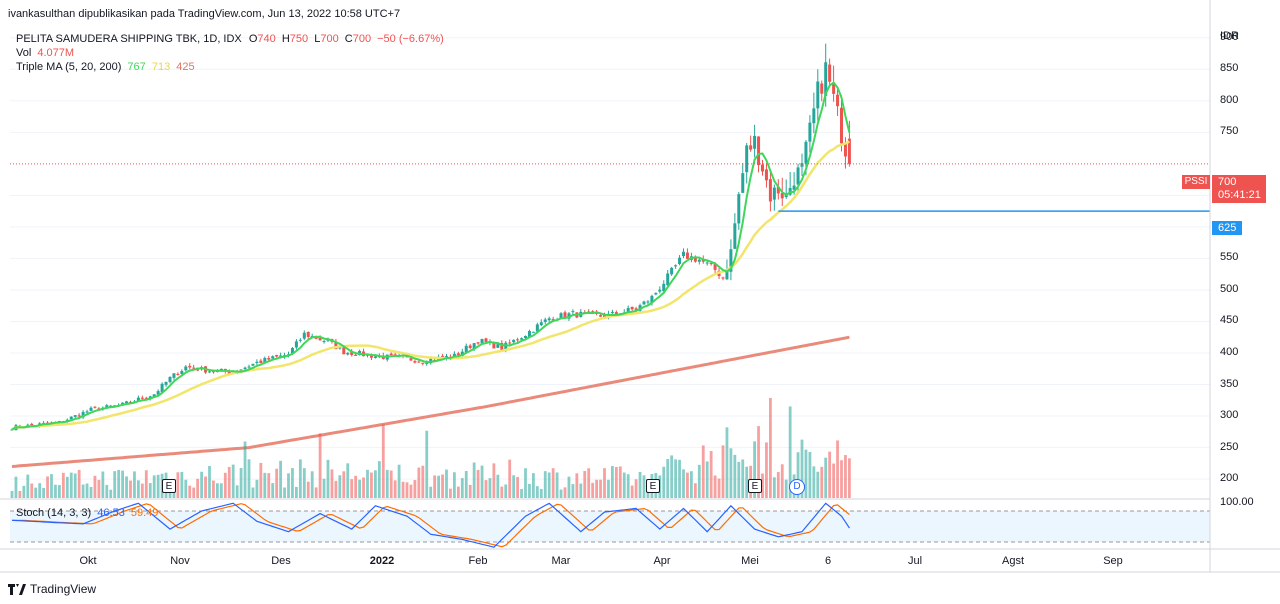 The width and height of the screenshot is (1280, 604). Describe the element at coordinates (329, 39) in the screenshot. I see `low-value: 700` at that location.